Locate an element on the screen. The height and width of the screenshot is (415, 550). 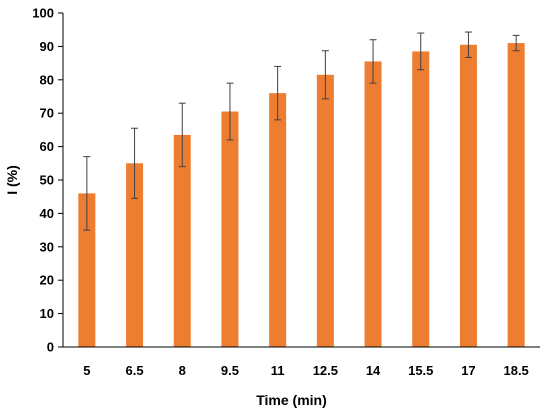
y-tick-label: 20 is located at coordinates (47, 280).